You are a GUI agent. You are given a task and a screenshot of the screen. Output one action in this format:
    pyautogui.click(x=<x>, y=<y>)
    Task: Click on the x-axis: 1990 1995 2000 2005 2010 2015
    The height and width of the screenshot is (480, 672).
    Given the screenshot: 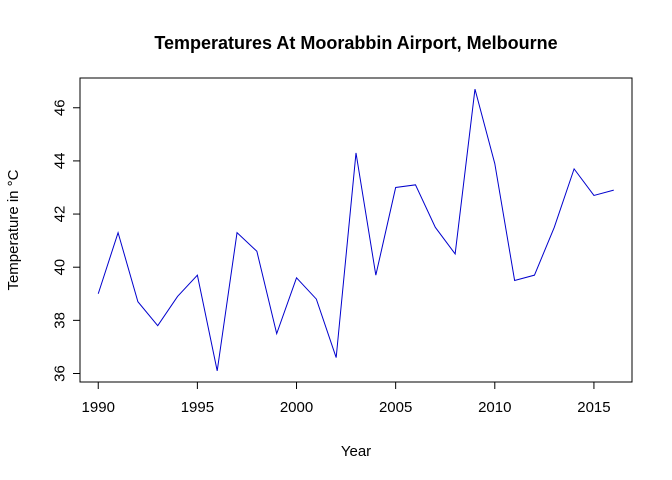 What is the action you would take?
    pyautogui.click(x=346, y=398)
    